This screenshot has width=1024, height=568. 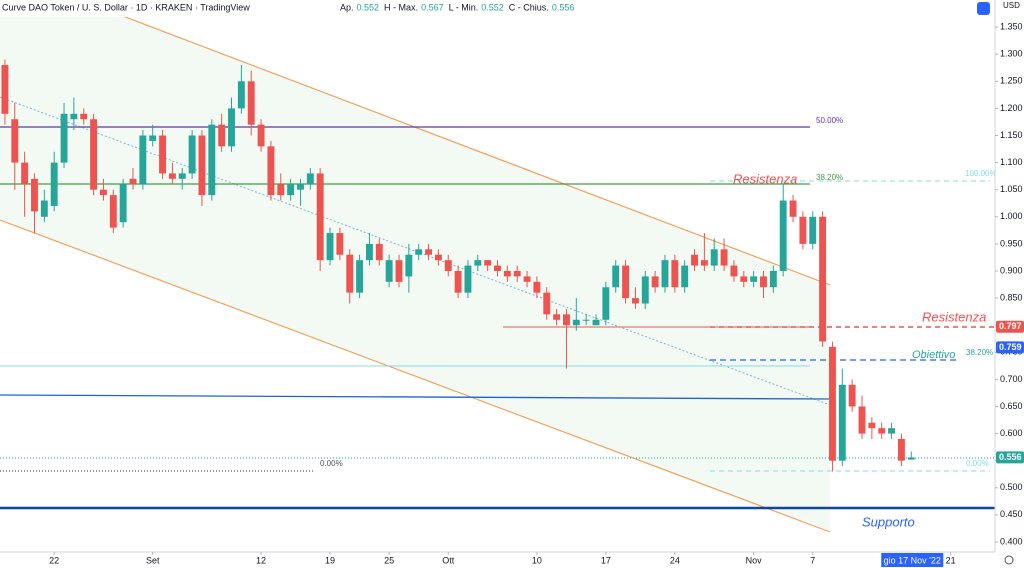 What do you see at coordinates (1011, 216) in the screenshot?
I see `y-tick-label: 1.000` at bounding box center [1011, 216].